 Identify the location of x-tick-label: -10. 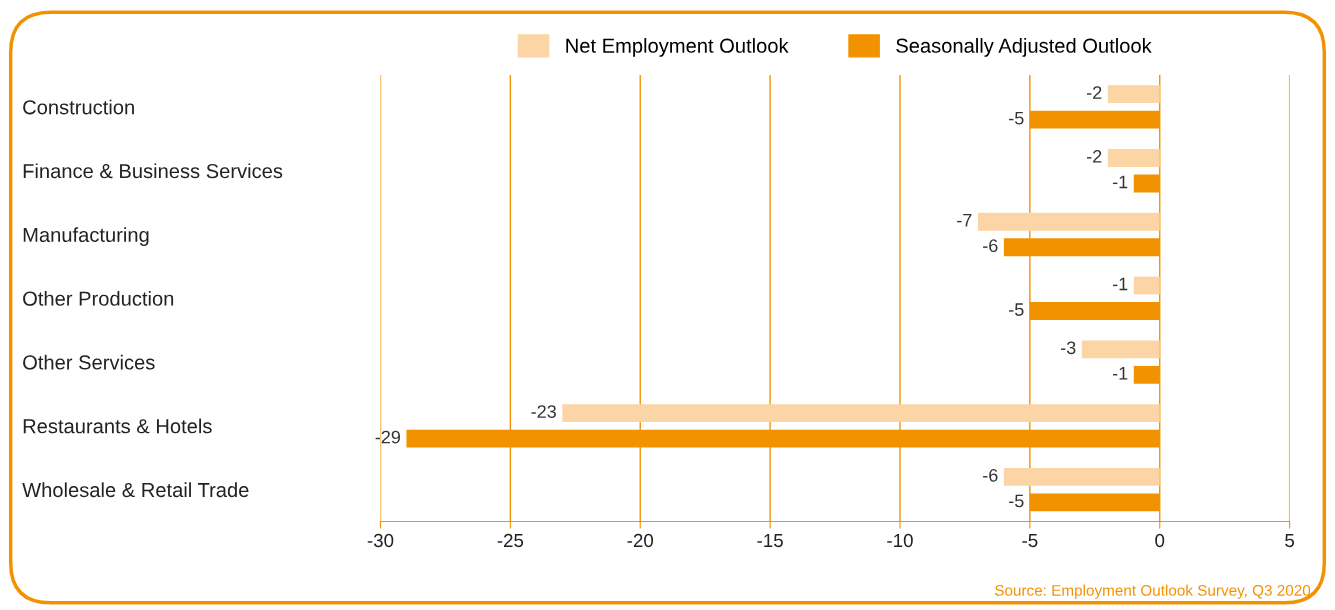
(900, 540).